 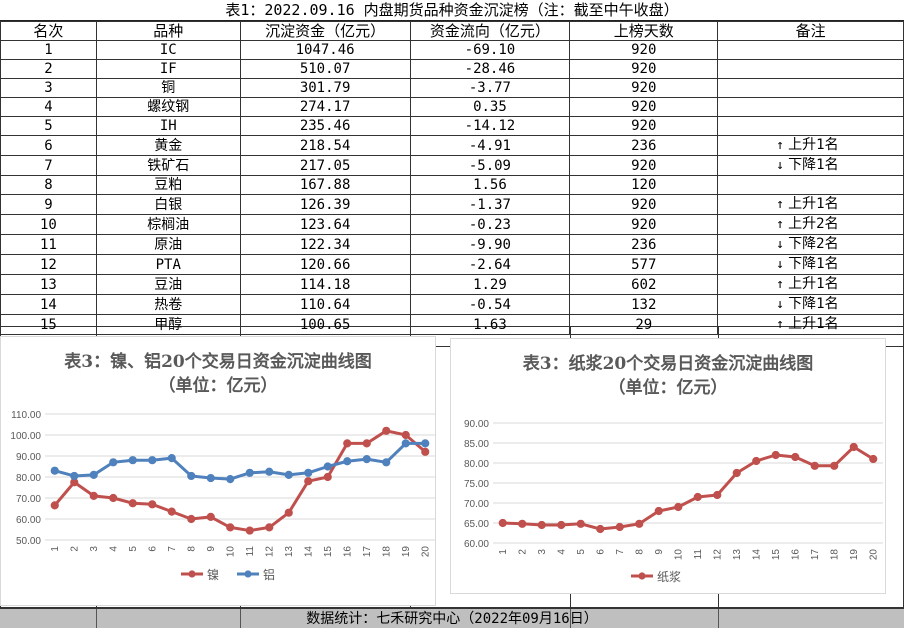 I want to click on cell-flow: 1.56, so click(x=490, y=185).